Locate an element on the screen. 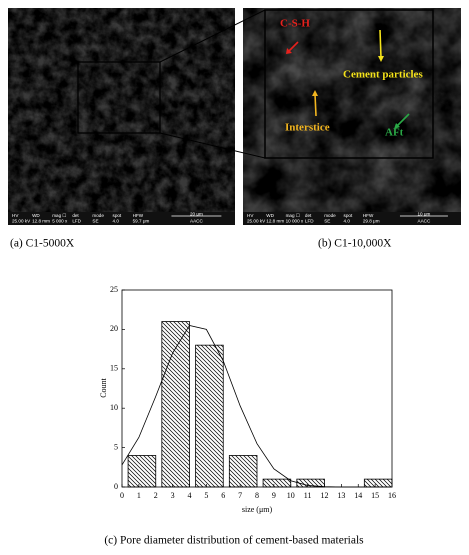  scale-label: 10 μm is located at coordinates (424, 214).